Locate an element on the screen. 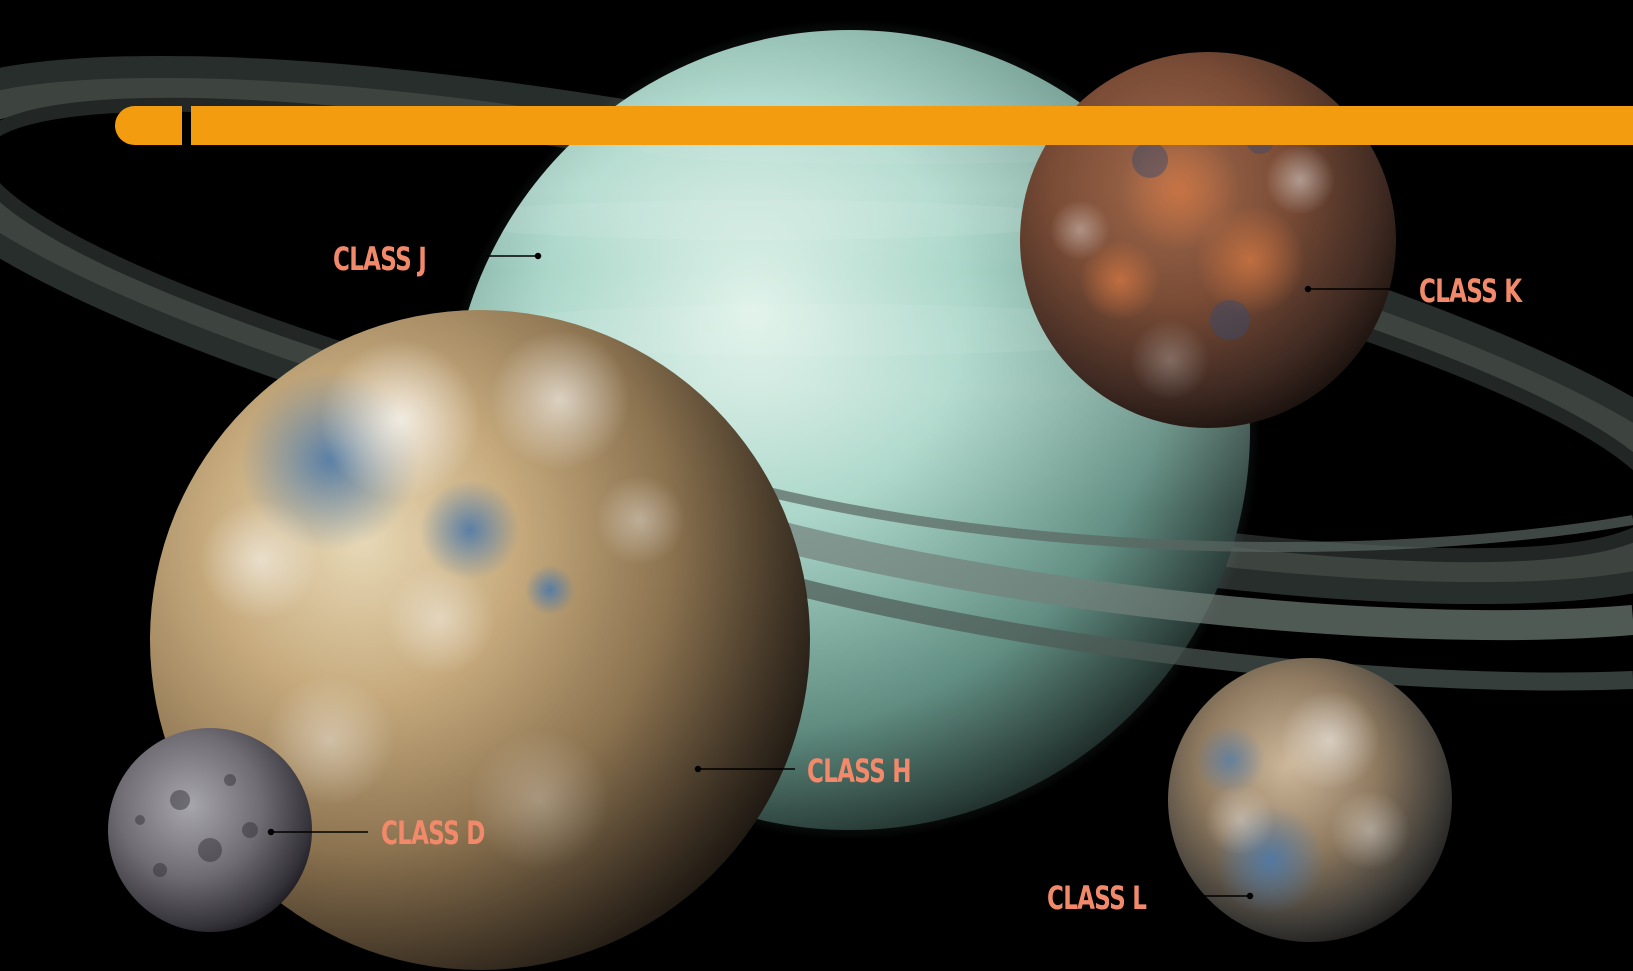 The height and width of the screenshot is (971, 1633). label-class-h: CLASS H is located at coordinates (859, 771).